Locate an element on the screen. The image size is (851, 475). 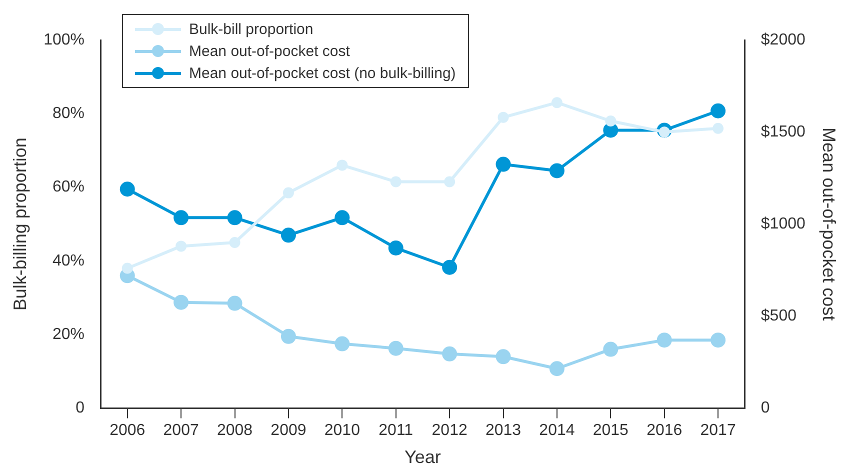
y-tick-label: 40% is located at coordinates (68, 261).